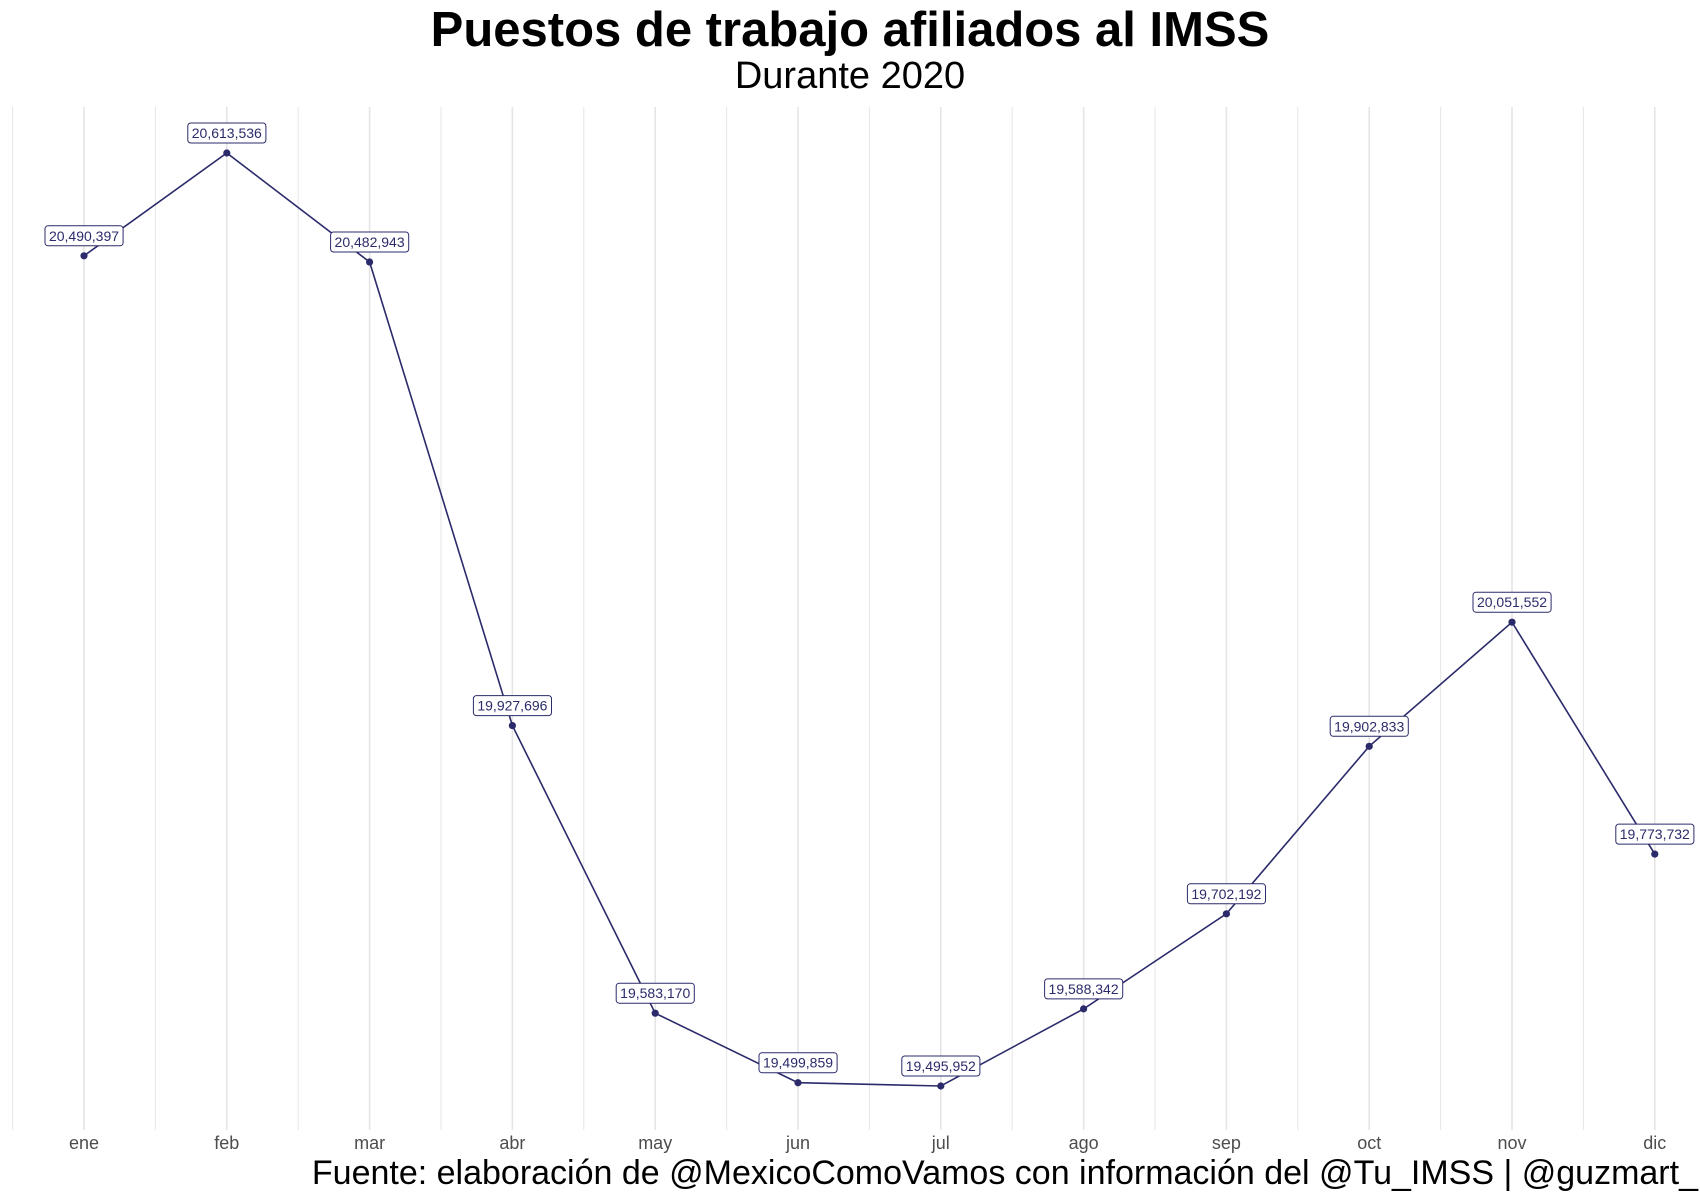 This screenshot has height=1200, width=1700. What do you see at coordinates (512, 1143) in the screenshot?
I see `x-tick-label-abr: abr` at bounding box center [512, 1143].